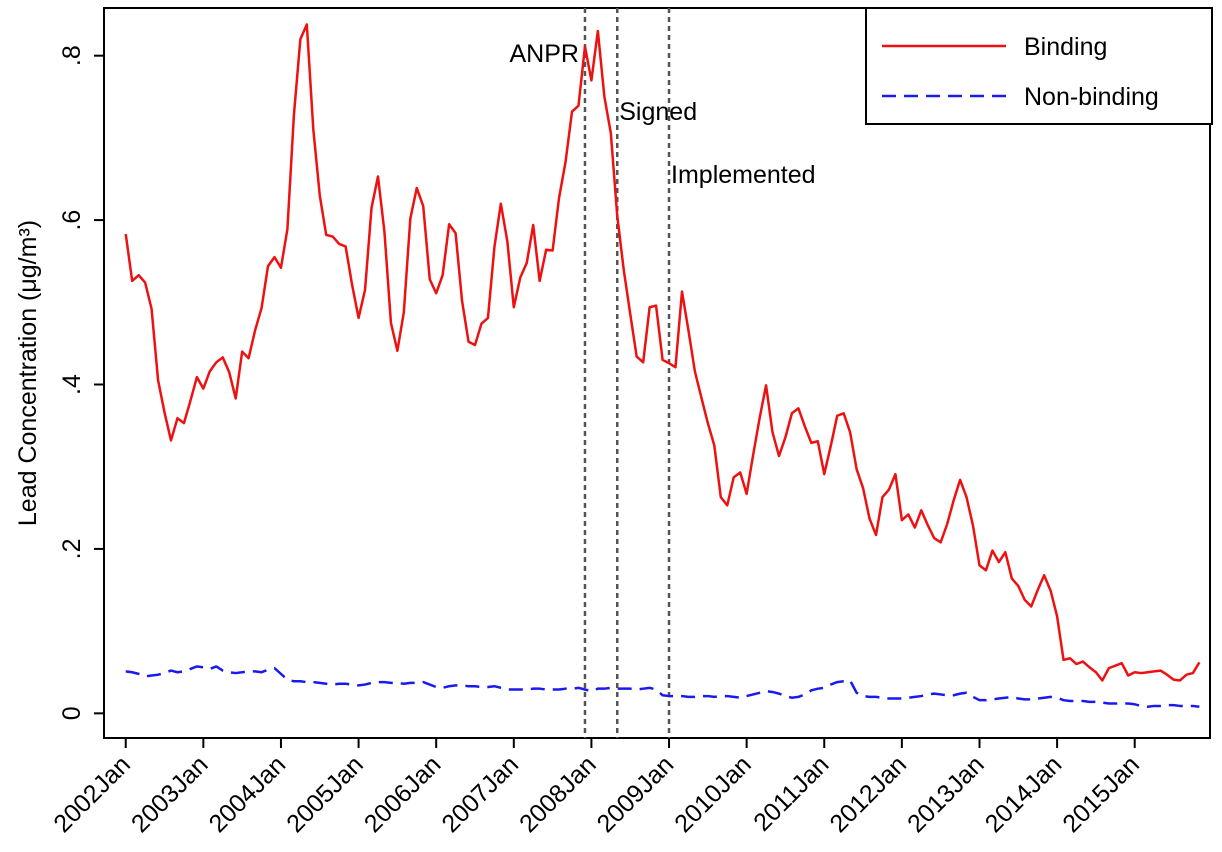  Describe the element at coordinates (544, 54) in the screenshot. I see `event-label: ANPR` at that location.